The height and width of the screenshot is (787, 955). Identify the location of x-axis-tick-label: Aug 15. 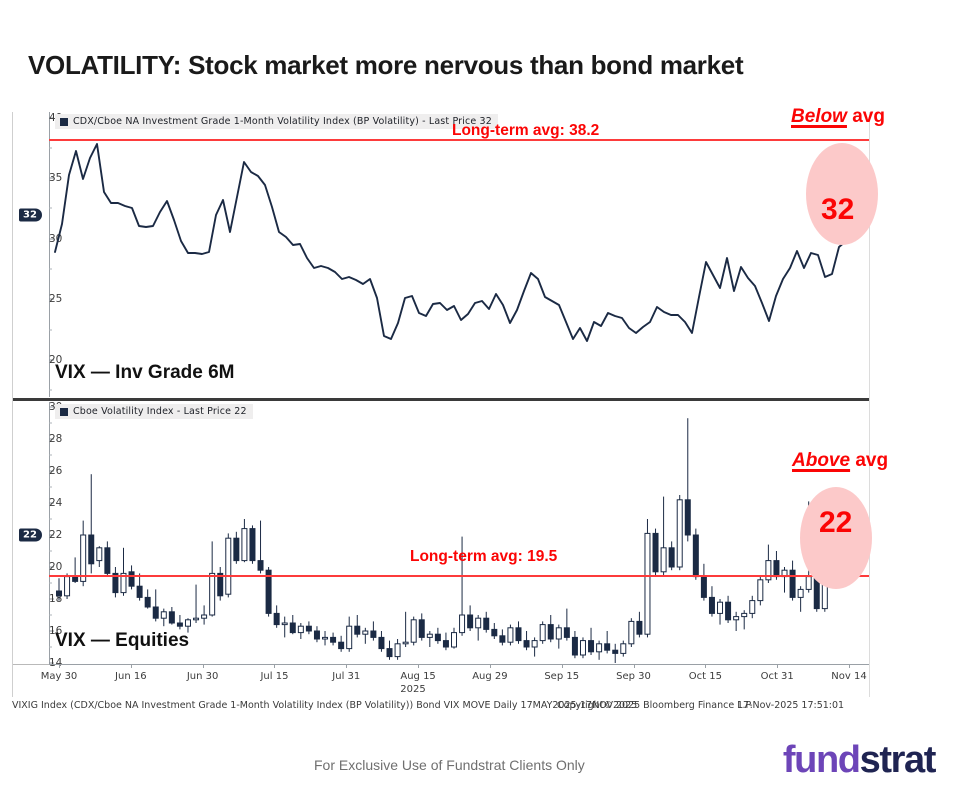
(418, 676).